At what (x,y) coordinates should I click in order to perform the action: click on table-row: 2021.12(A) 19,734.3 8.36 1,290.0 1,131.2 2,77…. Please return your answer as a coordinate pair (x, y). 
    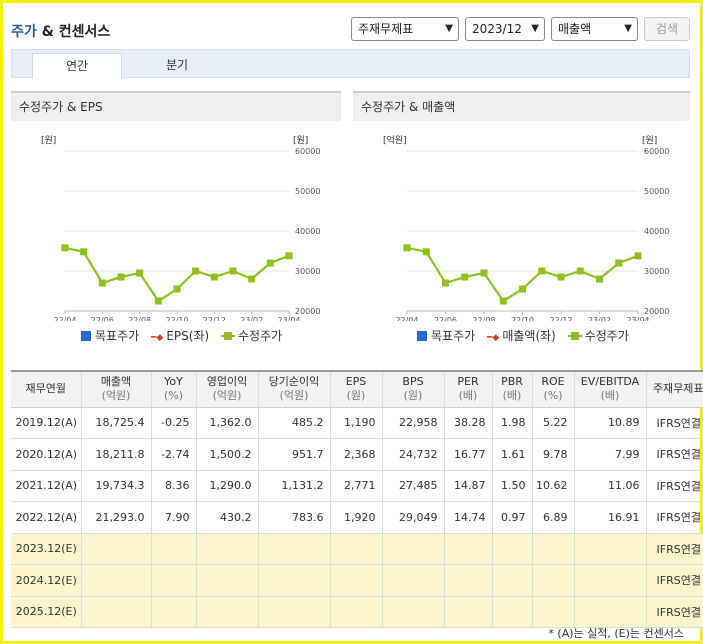
    Looking at the image, I should click on (357, 486).